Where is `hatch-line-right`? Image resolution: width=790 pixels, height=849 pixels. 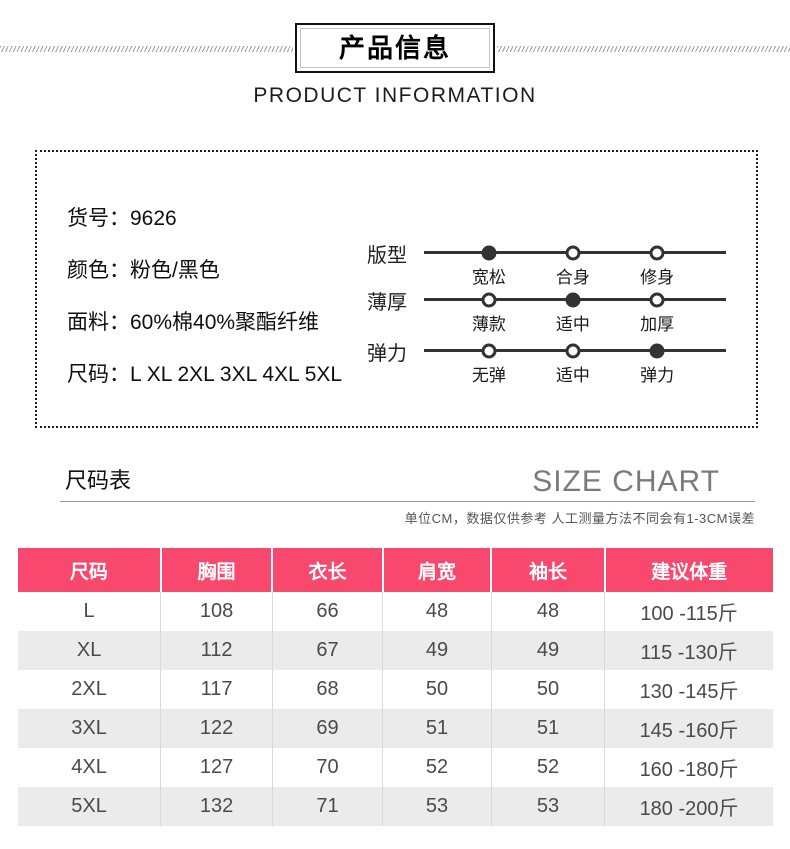
hatch-line-right is located at coordinates (643, 49).